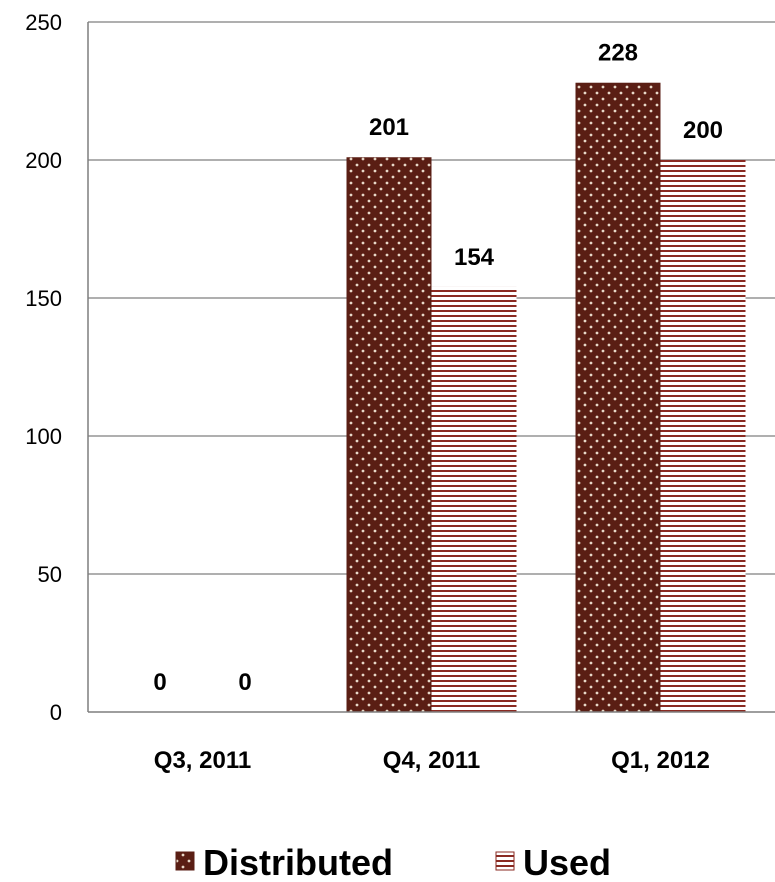 This screenshot has width=775, height=882. I want to click on legend-swatch-distributed, so click(185, 861).